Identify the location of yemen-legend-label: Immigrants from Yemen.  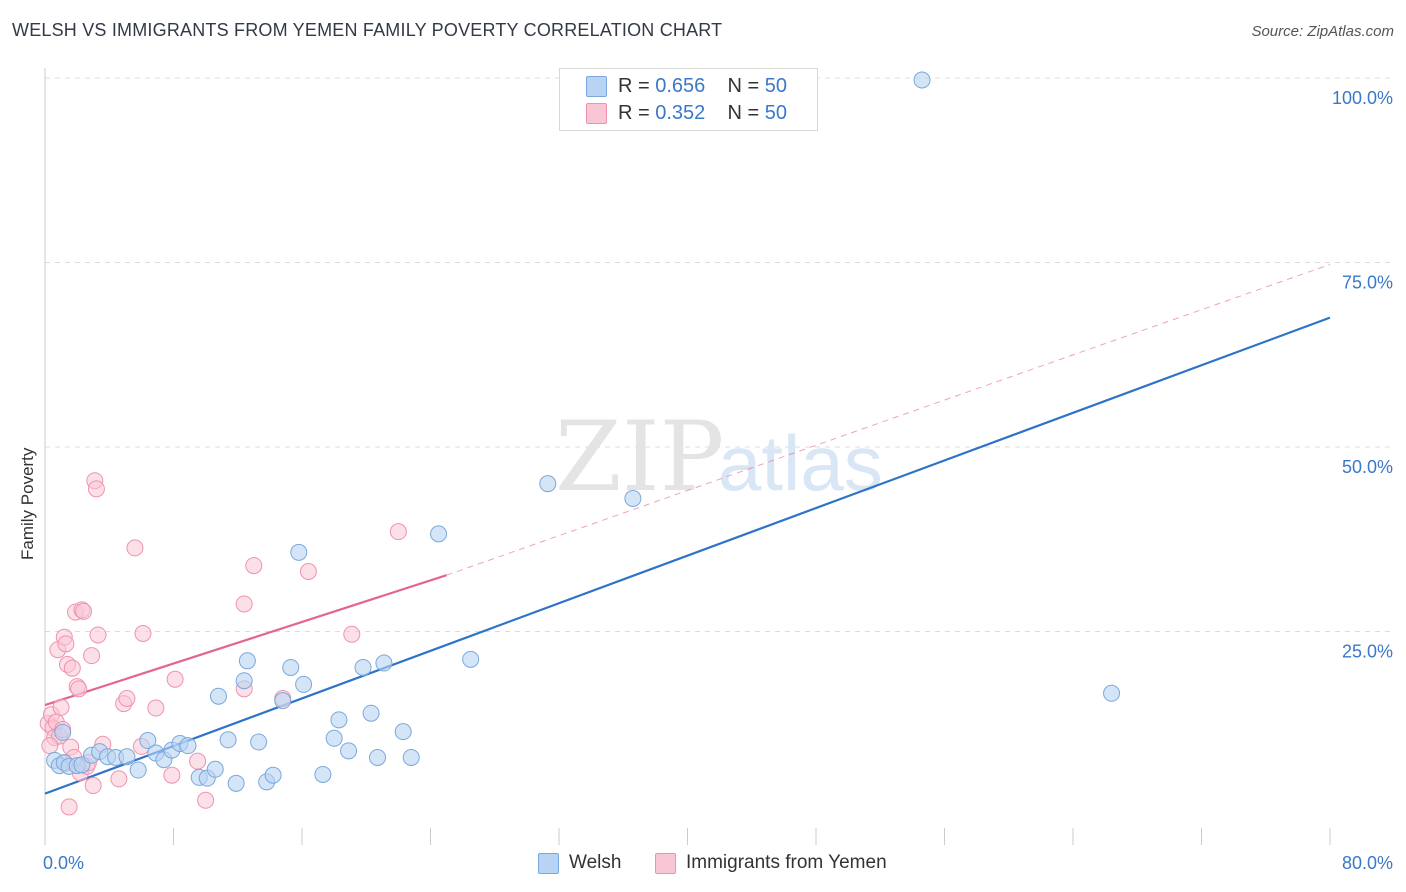
(786, 862).